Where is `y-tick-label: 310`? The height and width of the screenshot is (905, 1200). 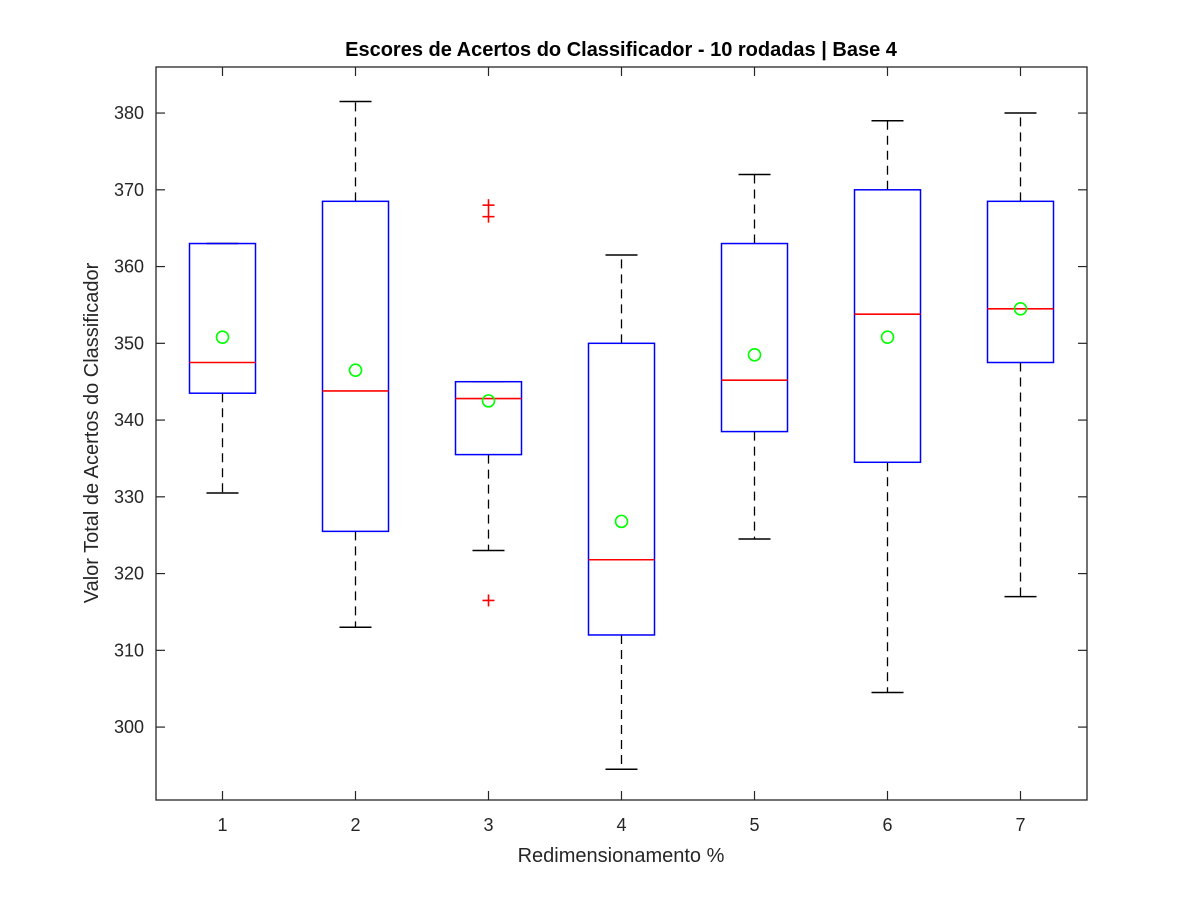 y-tick-label: 310 is located at coordinates (129, 650).